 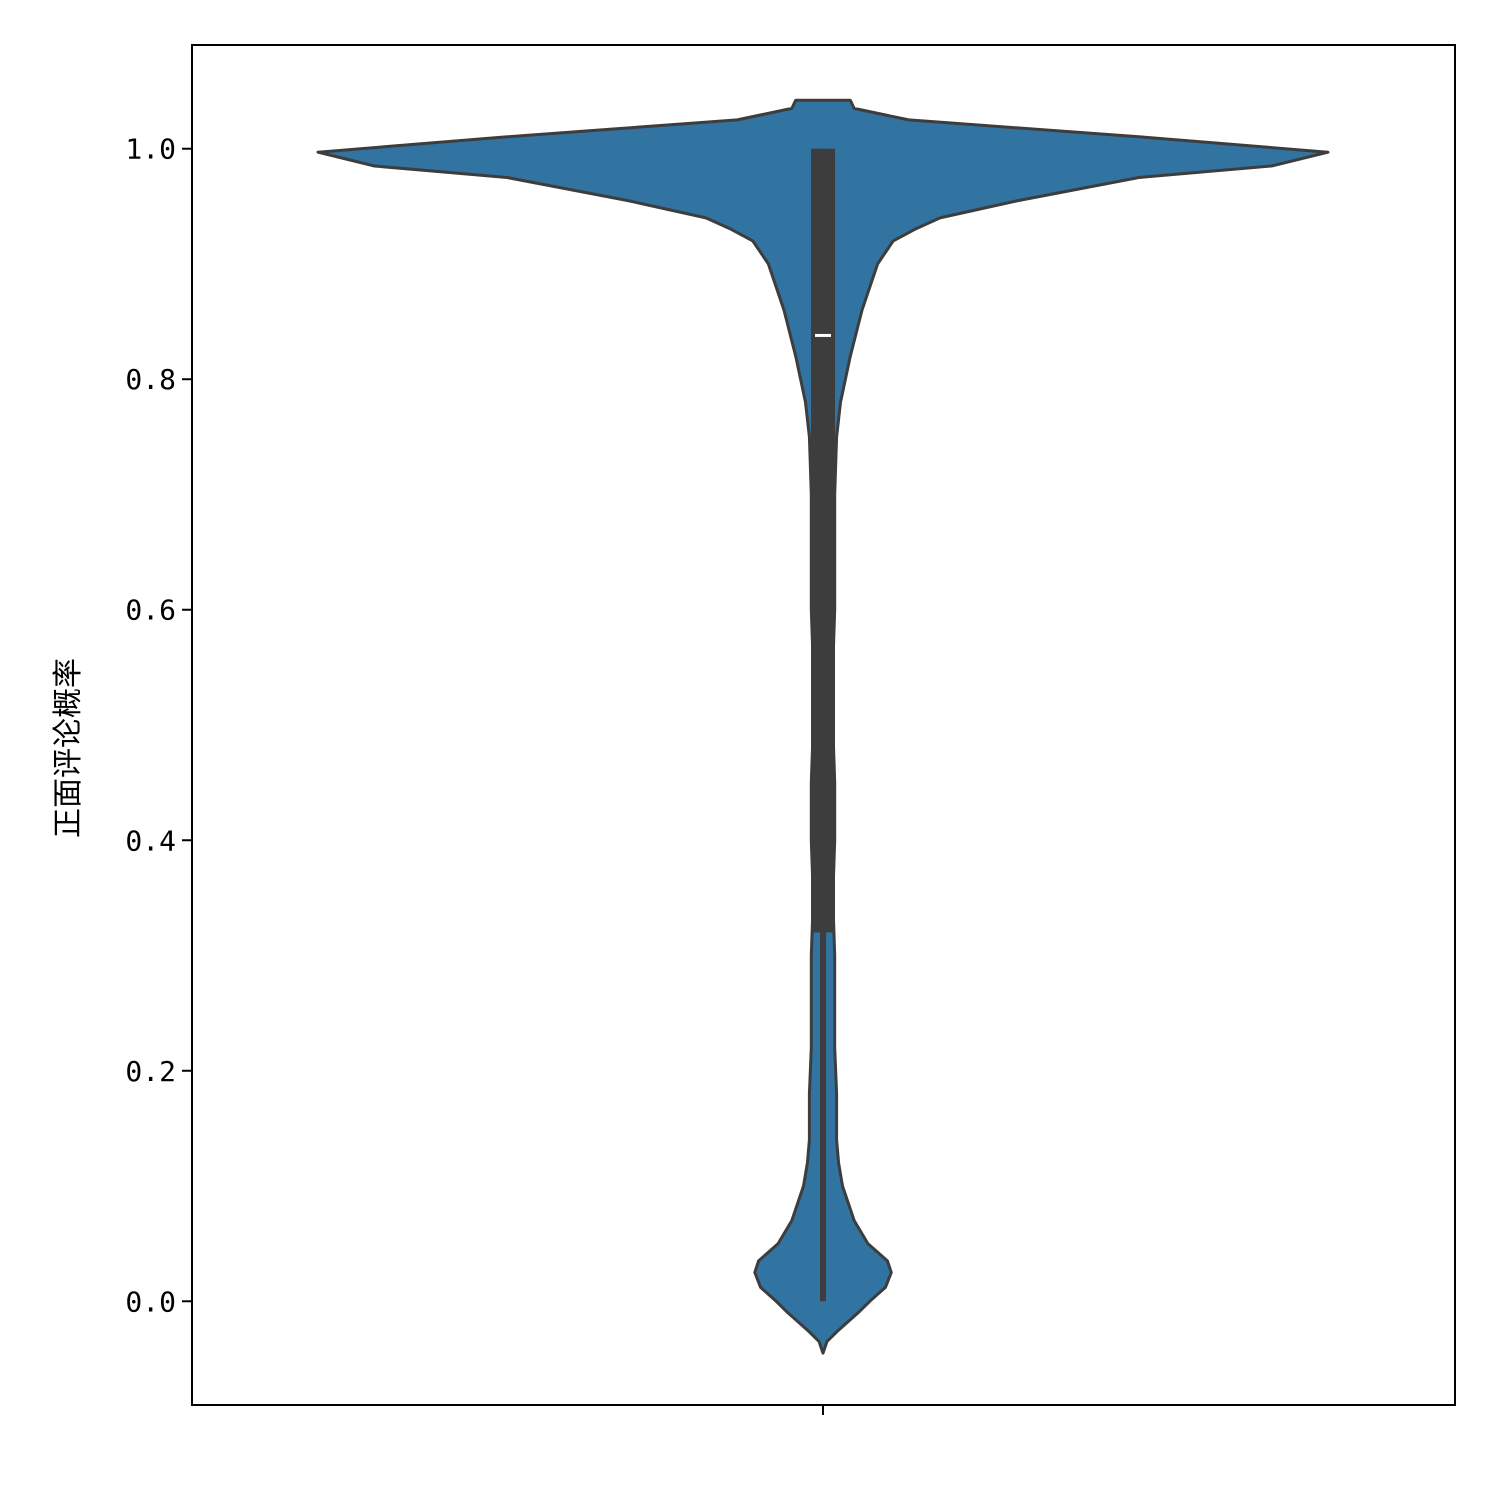 What do you see at coordinates (150, 610) in the screenshot?
I see `y-tick-label: 0.6` at bounding box center [150, 610].